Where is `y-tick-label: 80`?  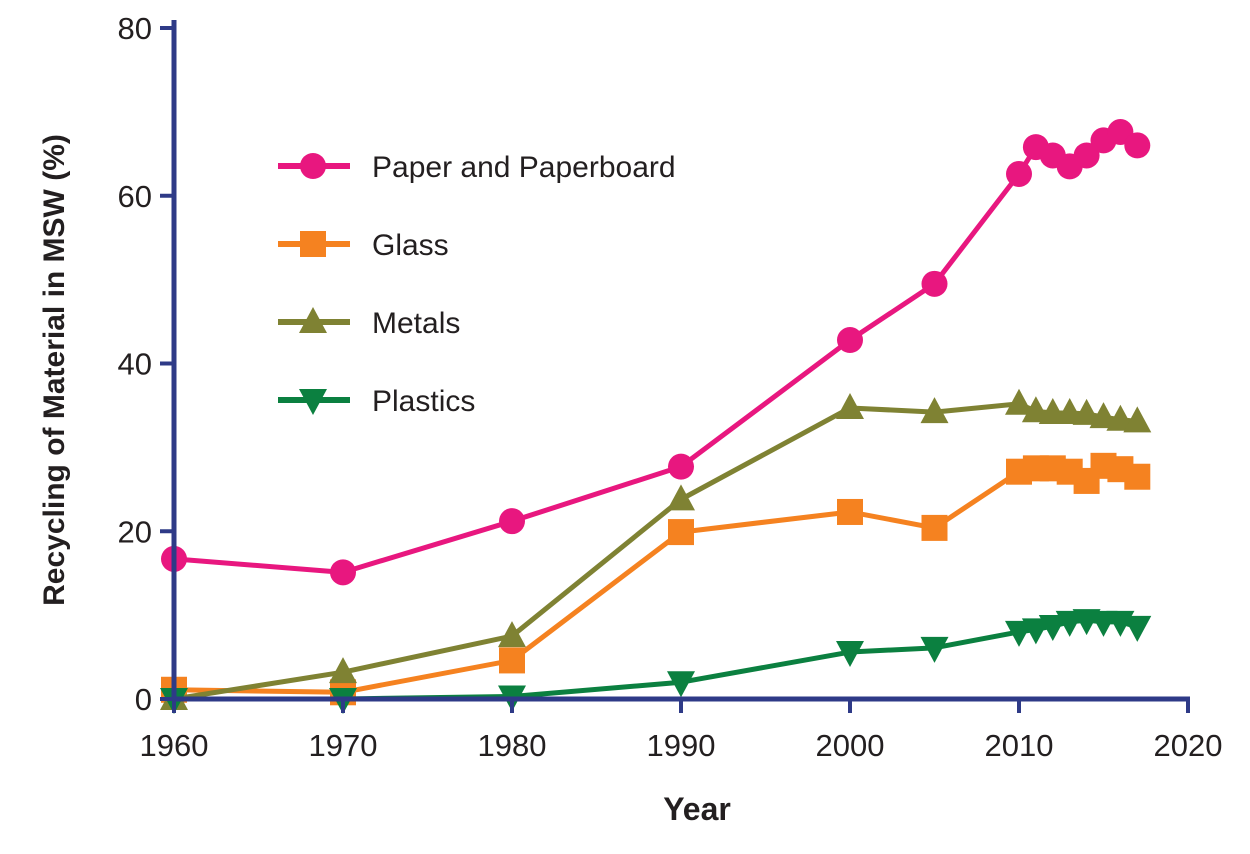 y-tick-label: 80 is located at coordinates (135, 28).